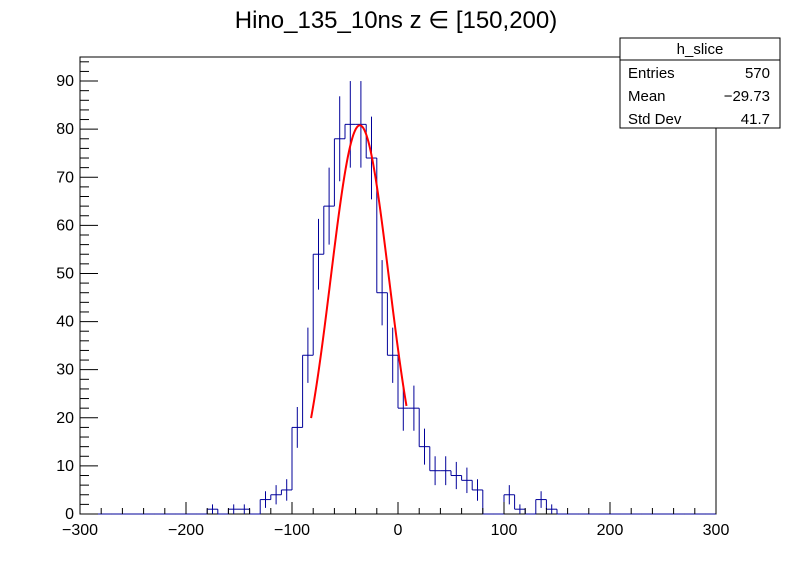 The image size is (796, 572). I want to click on y-tick-label: 60, so click(65, 225).